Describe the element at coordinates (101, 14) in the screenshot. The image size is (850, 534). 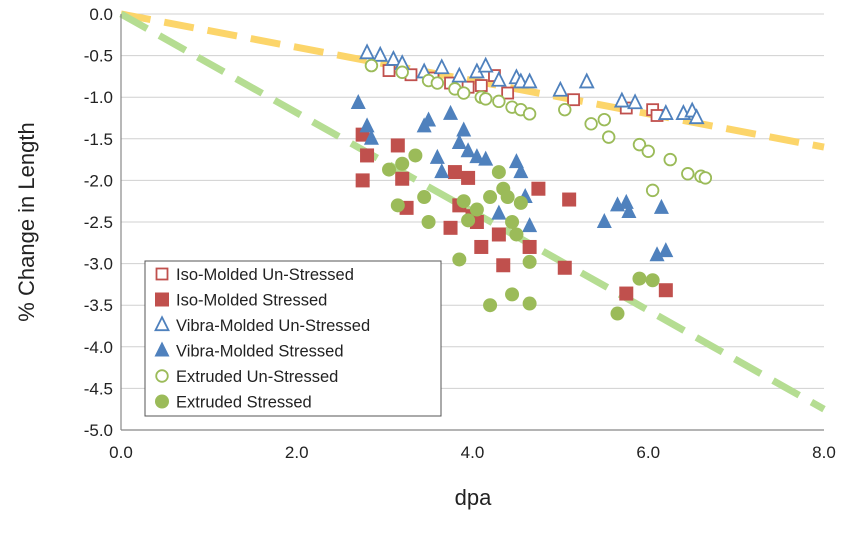
I see `y-tick-label: 0.0` at that location.